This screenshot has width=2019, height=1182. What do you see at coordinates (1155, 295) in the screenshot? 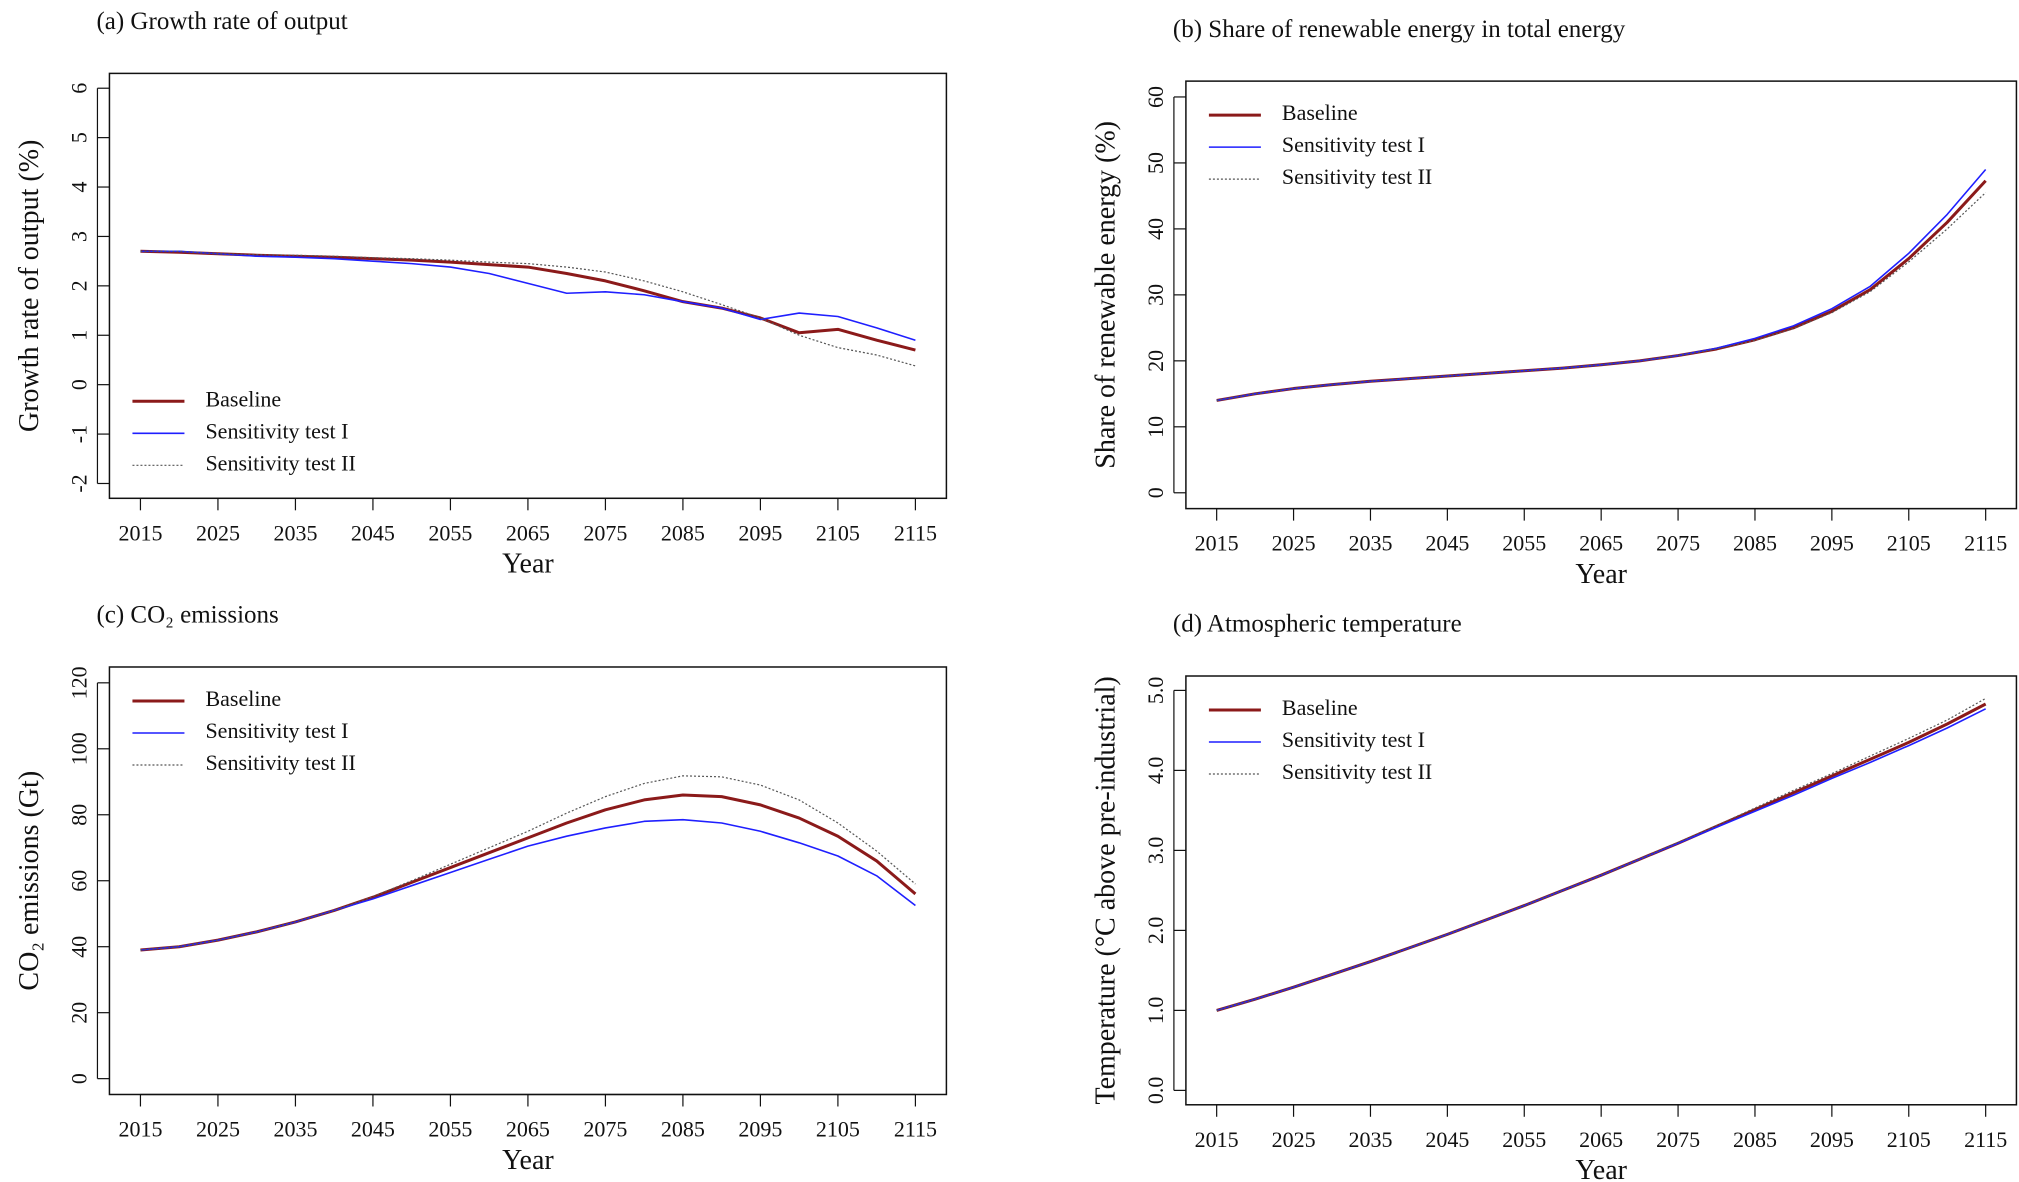
I see `y-tick-label: 30` at bounding box center [1155, 295].